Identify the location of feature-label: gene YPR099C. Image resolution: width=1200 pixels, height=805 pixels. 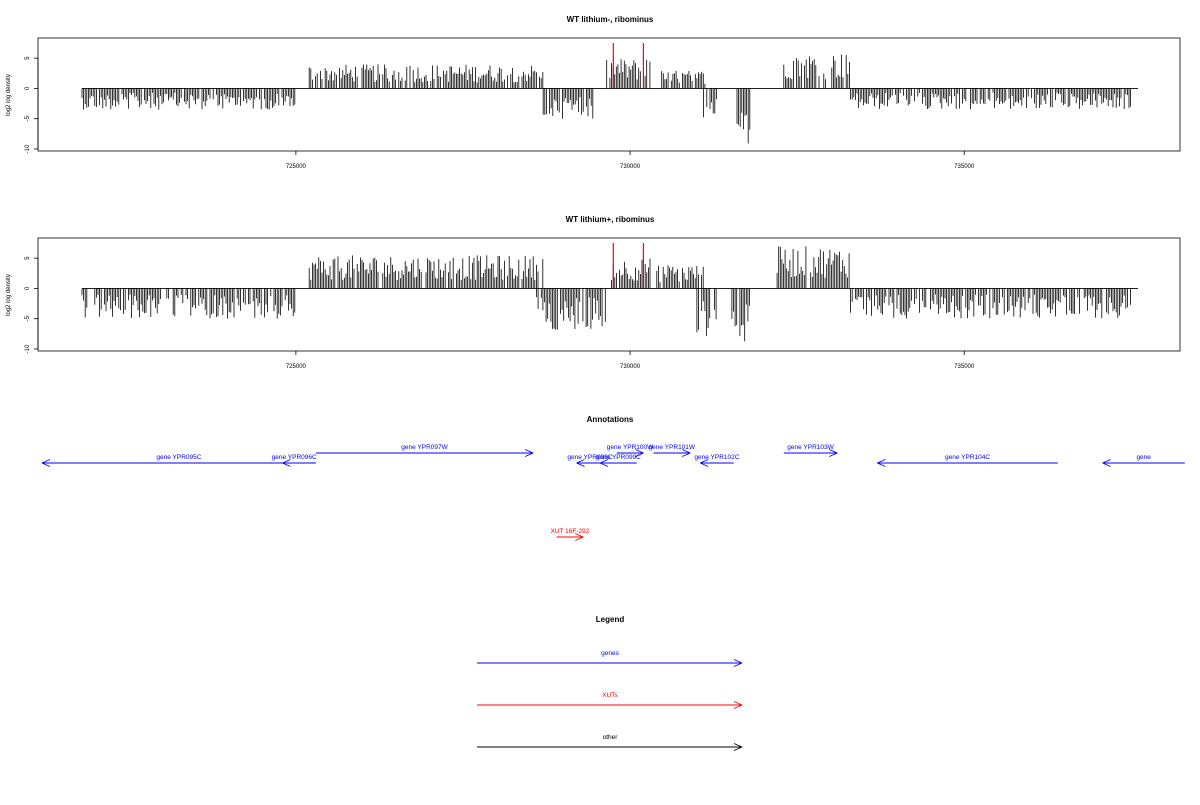
(618, 457).